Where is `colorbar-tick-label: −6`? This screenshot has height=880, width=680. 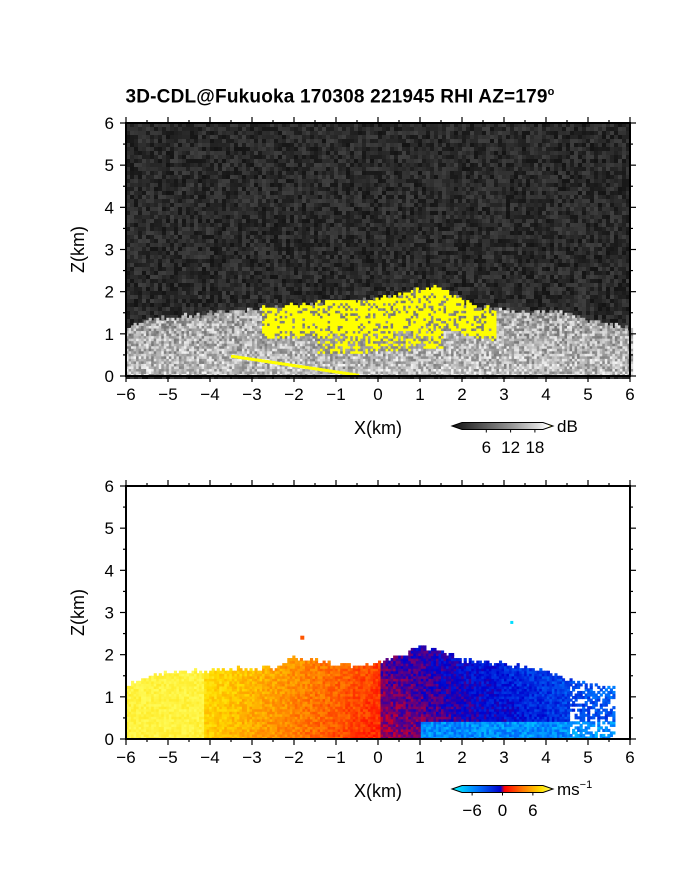
colorbar-tick-label: −6 is located at coordinates (471, 810).